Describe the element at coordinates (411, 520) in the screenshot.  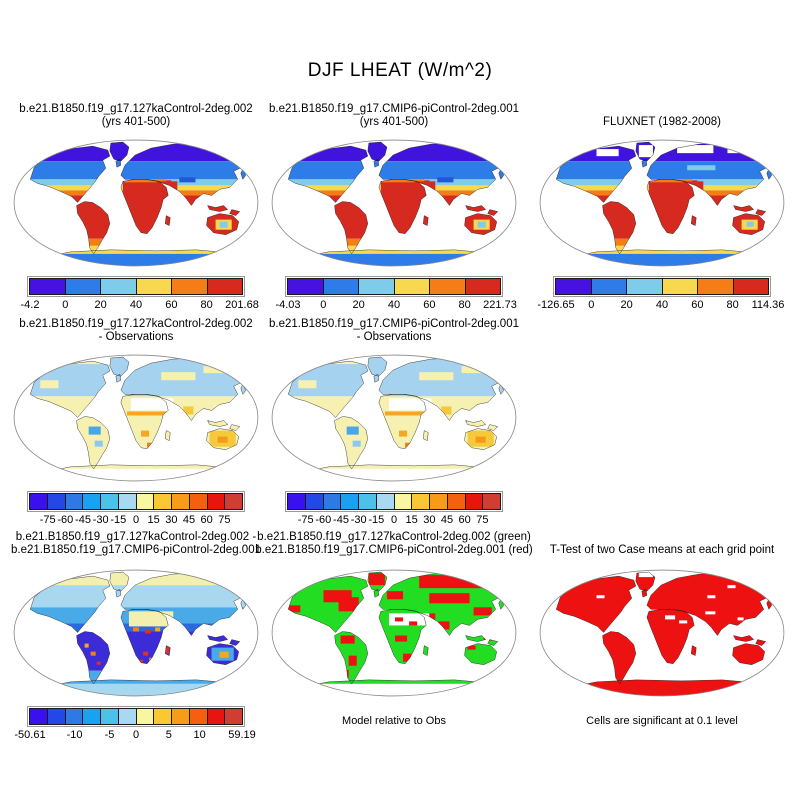
I see `colorbar-tick-label: 15` at that location.